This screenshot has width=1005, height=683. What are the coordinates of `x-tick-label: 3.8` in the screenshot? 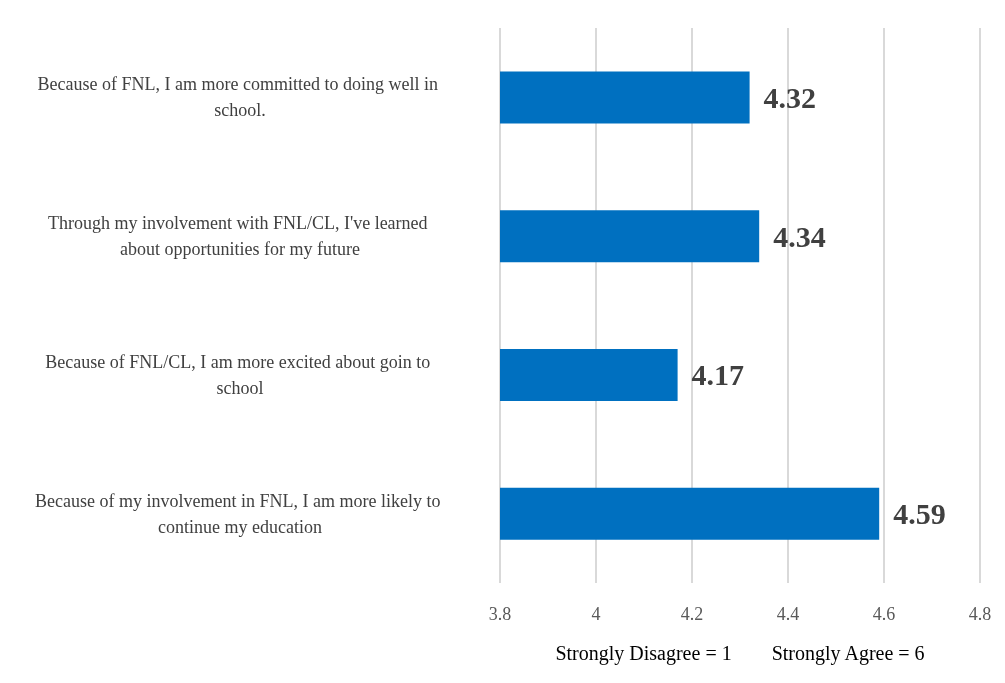 It's located at (500, 614).